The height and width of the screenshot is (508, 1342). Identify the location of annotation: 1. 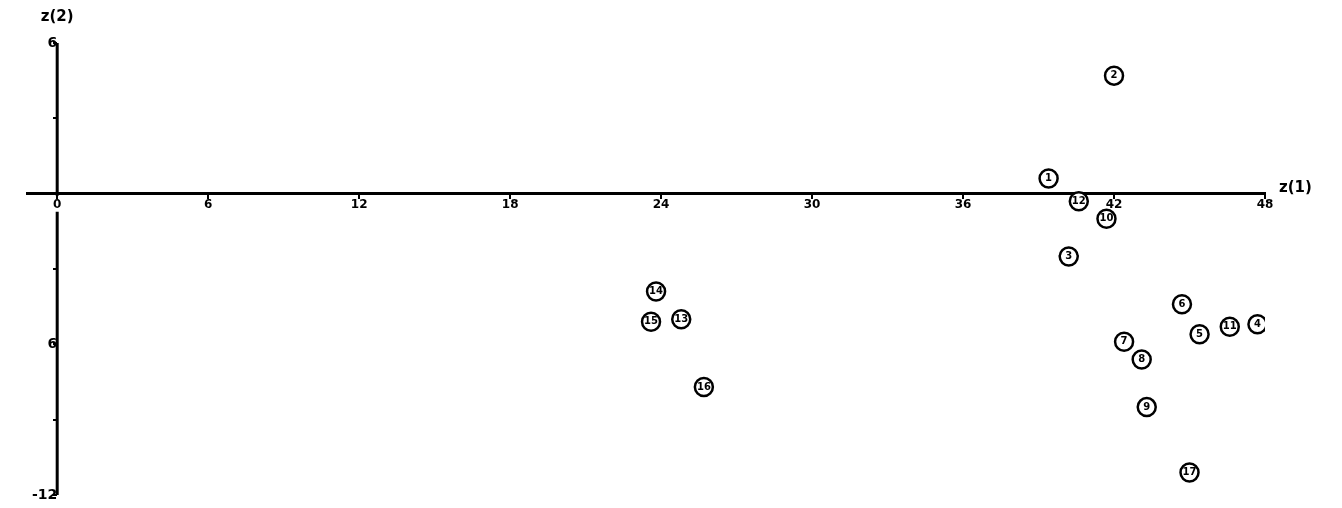
(1049, 178).